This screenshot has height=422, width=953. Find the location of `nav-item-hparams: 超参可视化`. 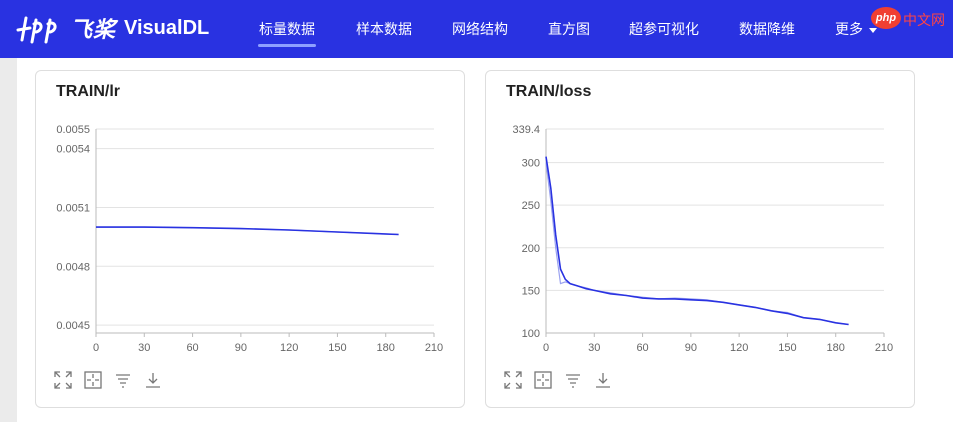

nav-item-hparams: 超参可视化 is located at coordinates (664, 30).